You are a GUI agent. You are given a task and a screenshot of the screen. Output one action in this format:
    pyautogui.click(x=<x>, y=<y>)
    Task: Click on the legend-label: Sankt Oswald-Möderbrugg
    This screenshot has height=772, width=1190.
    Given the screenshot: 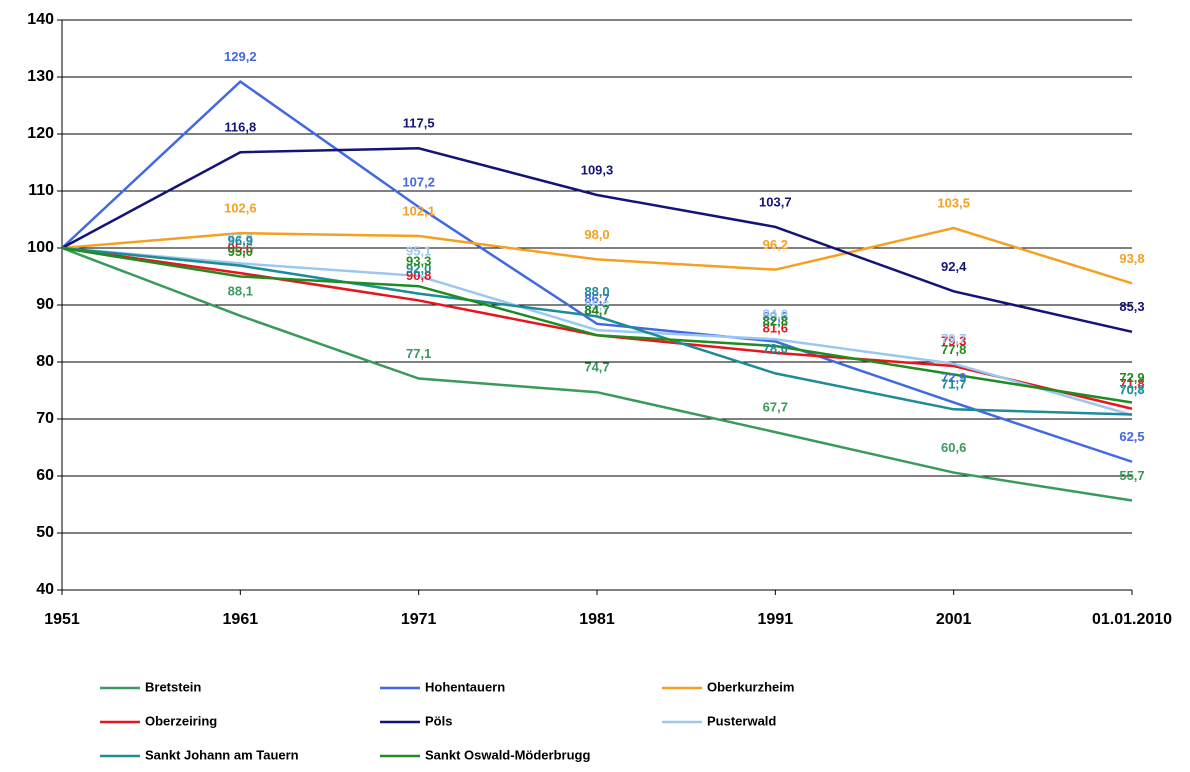 What is the action you would take?
    pyautogui.click(x=507, y=754)
    